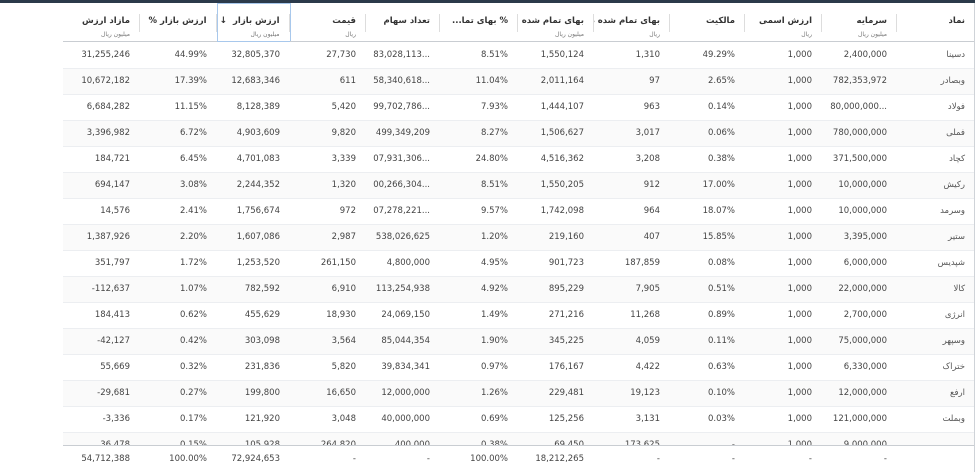 This screenshot has height=472, width=975. What do you see at coordinates (707, 367) in the screenshot?
I see `table-cell: 0.63%` at bounding box center [707, 367].